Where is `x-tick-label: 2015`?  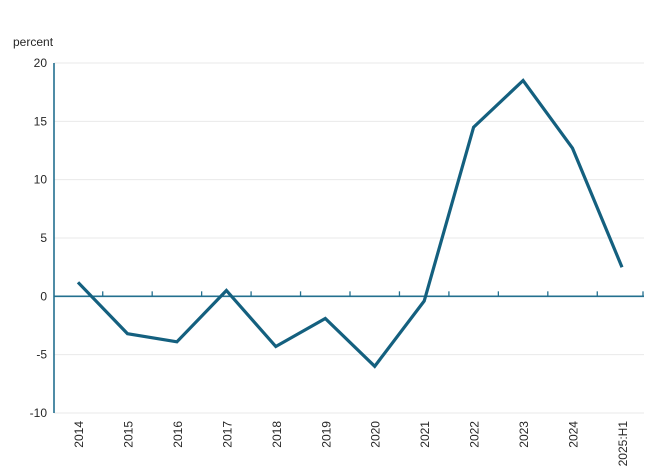 x-tick-label: 2015 is located at coordinates (128, 434).